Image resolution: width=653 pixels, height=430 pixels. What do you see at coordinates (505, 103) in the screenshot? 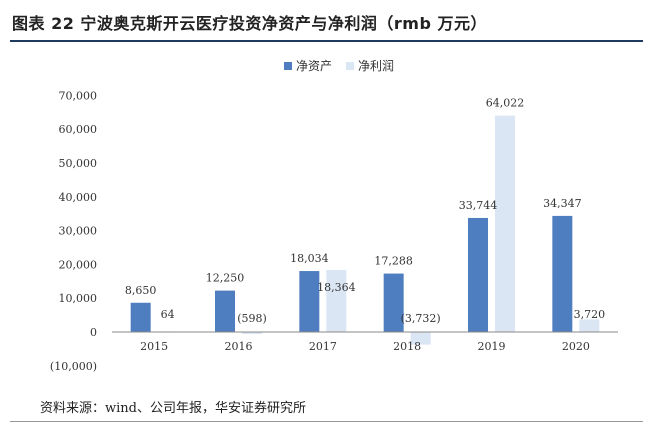
I see `data-label-net-profit: 64,022` at bounding box center [505, 103].